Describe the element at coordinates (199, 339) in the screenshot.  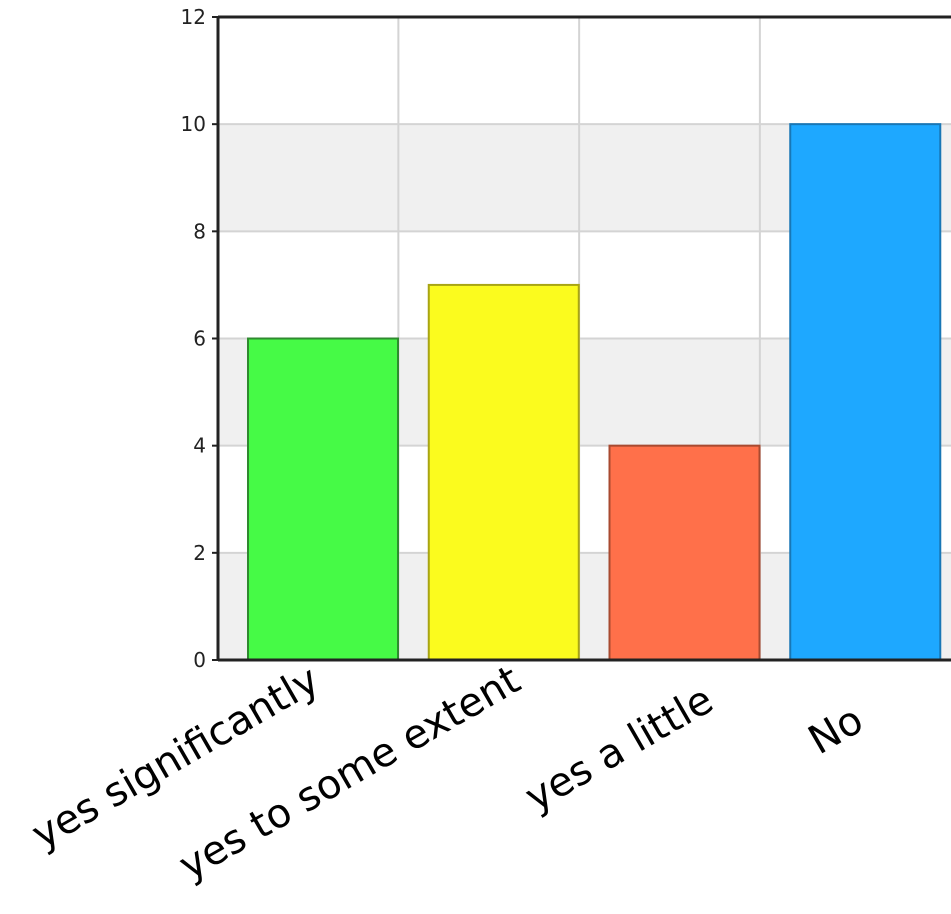
I see `y-tick-label: 6` at that location.